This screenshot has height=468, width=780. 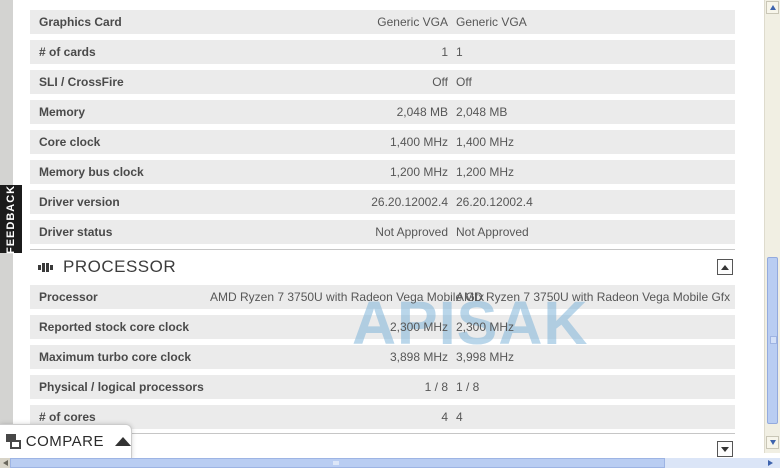 What do you see at coordinates (68, 297) in the screenshot?
I see `row-label: Processor` at bounding box center [68, 297].